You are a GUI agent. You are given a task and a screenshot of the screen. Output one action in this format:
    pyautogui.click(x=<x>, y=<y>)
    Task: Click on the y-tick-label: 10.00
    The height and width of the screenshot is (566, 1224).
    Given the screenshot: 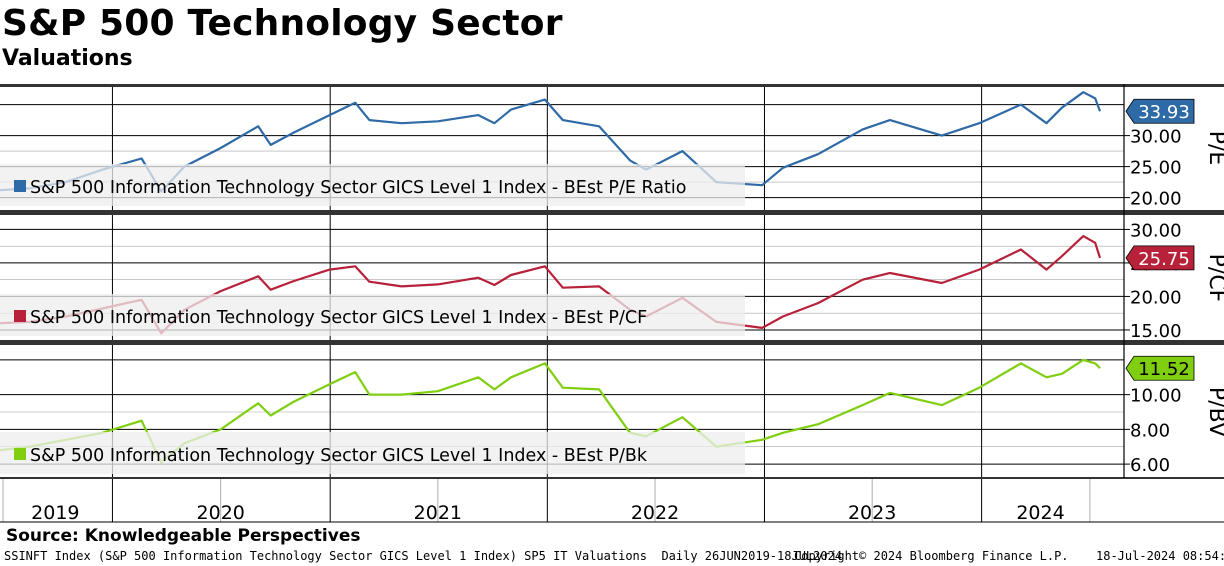 What is the action you would take?
    pyautogui.click(x=1156, y=396)
    